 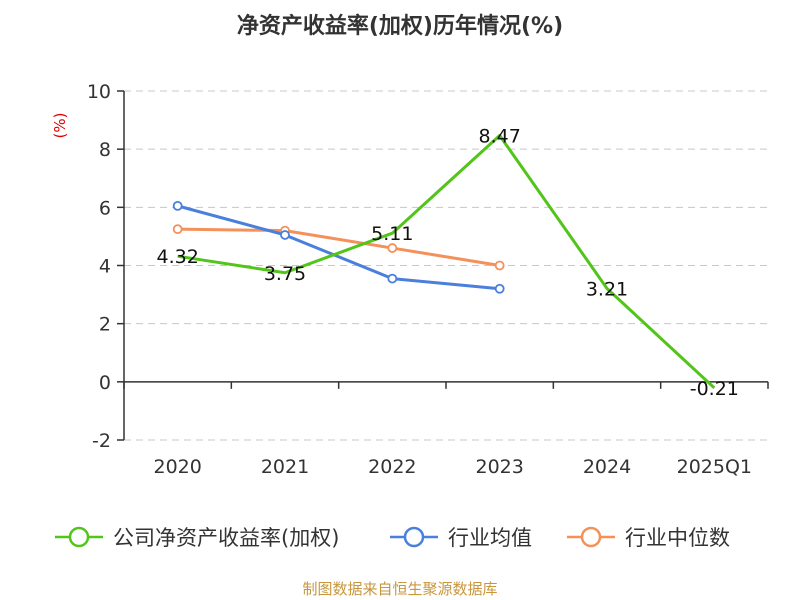 I want to click on y-tick-label: 2, so click(x=105, y=325).